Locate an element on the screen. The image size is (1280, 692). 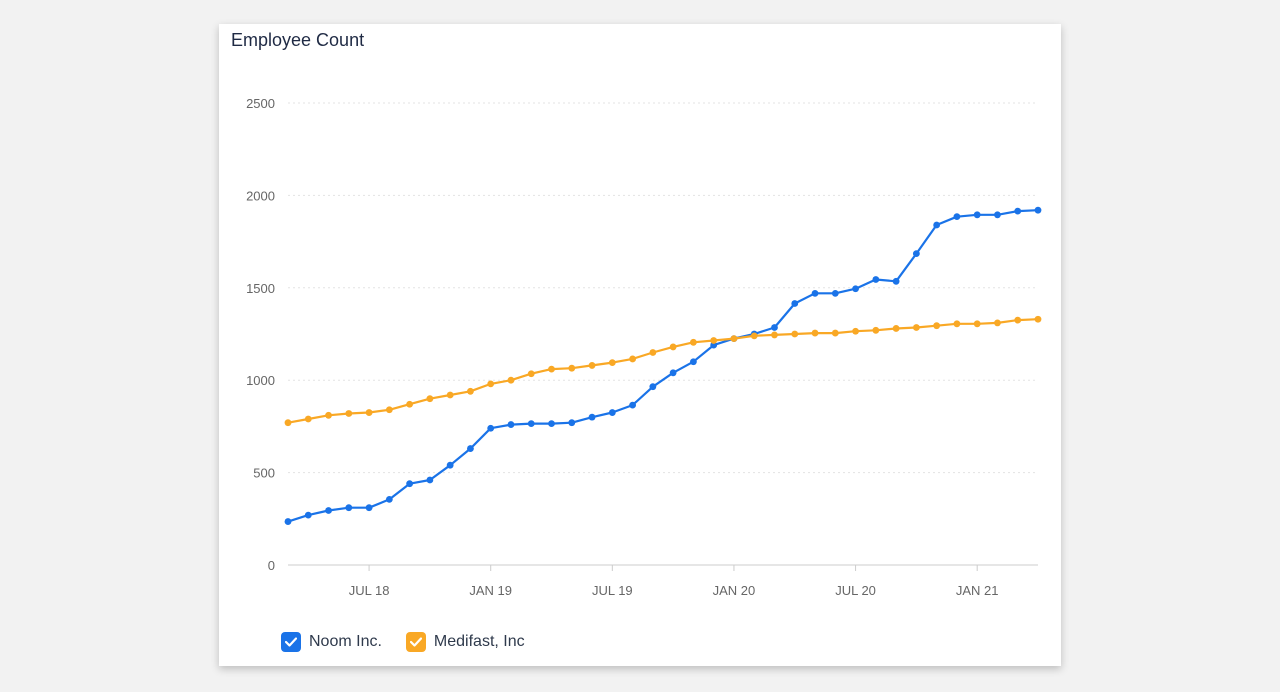
legend-label: Noom Inc. is located at coordinates (345, 641).